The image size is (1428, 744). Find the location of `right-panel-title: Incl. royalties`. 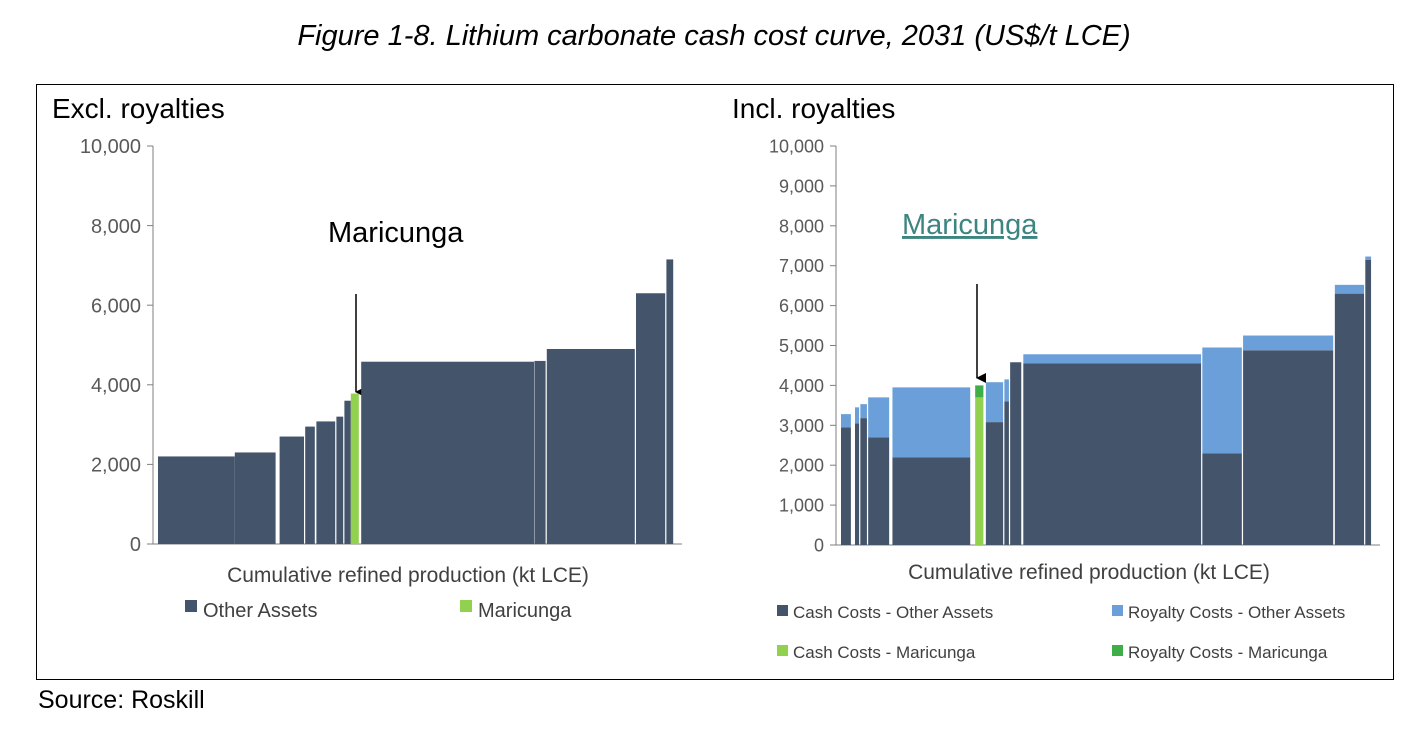

right-panel-title: Incl. royalties is located at coordinates (813, 108).